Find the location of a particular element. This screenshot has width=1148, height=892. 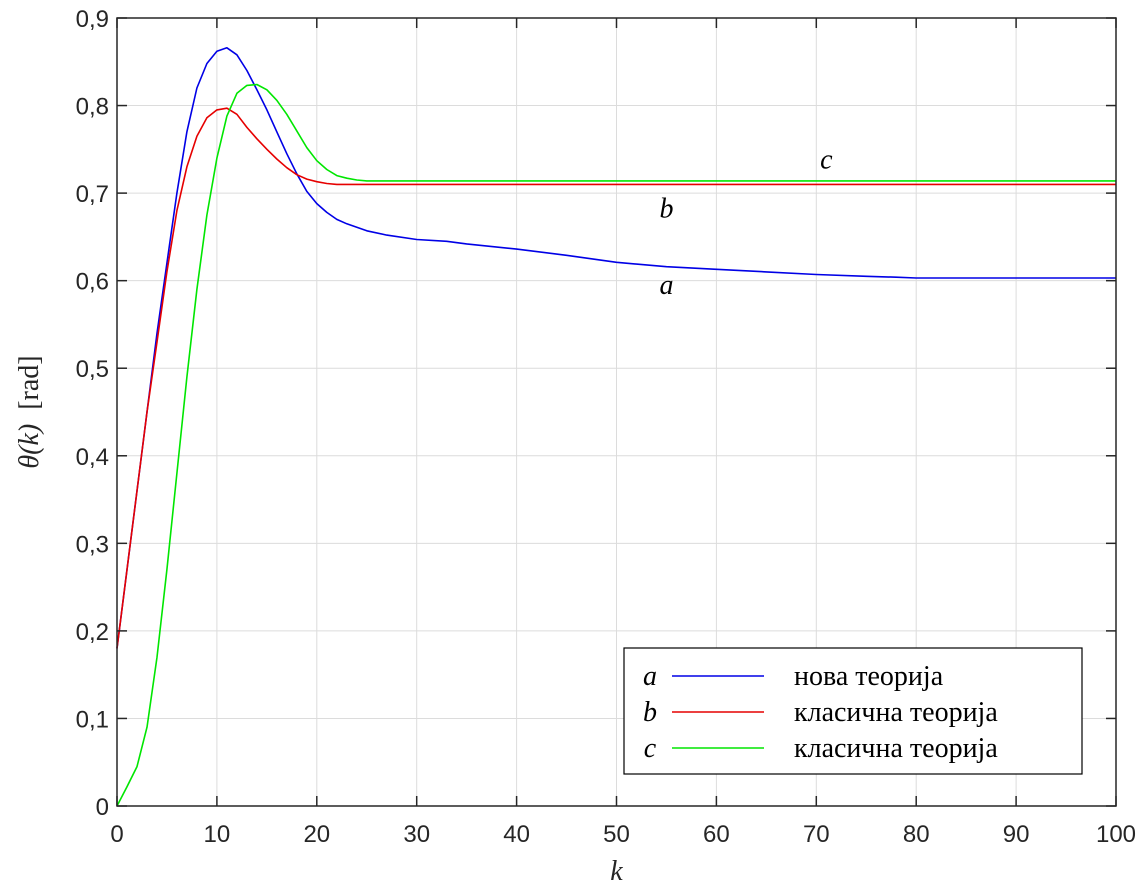

curve-label-c: c is located at coordinates (826, 160).